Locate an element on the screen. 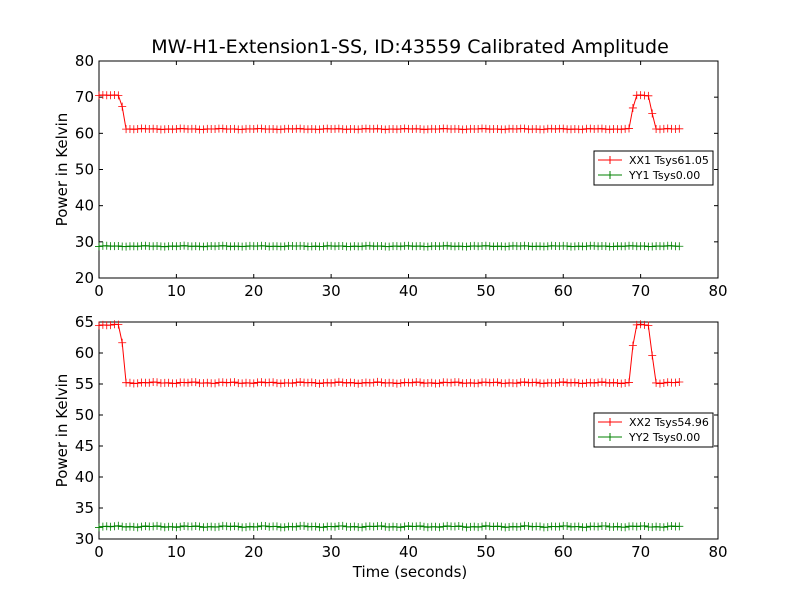 This screenshot has height=600, width=800. y-tick-label: 30 is located at coordinates (84, 242).